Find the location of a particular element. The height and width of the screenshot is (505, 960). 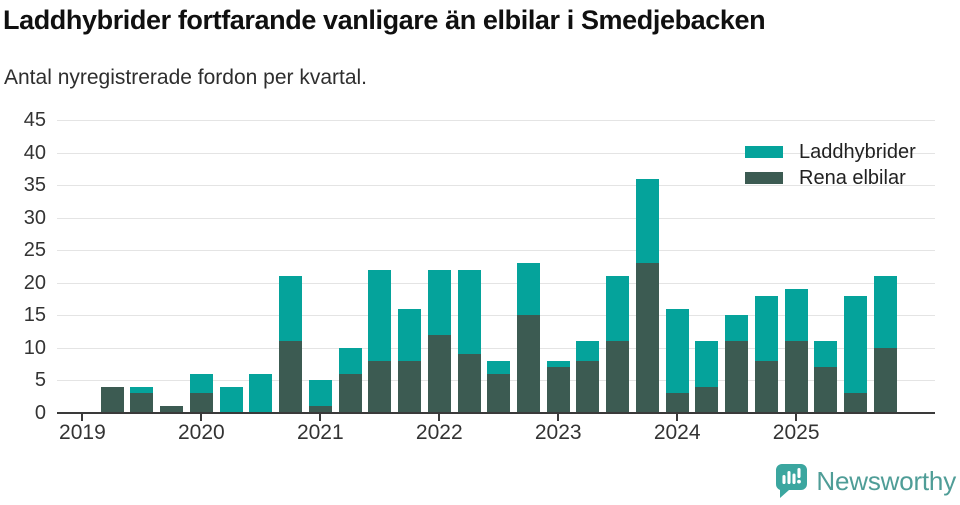

x-axis-label: 2023 is located at coordinates (558, 432).